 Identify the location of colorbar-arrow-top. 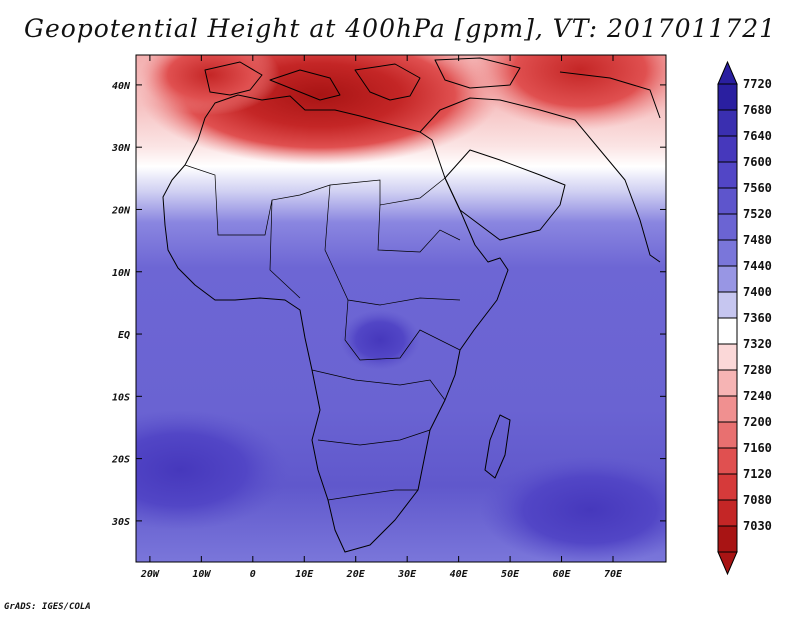
(727, 72).